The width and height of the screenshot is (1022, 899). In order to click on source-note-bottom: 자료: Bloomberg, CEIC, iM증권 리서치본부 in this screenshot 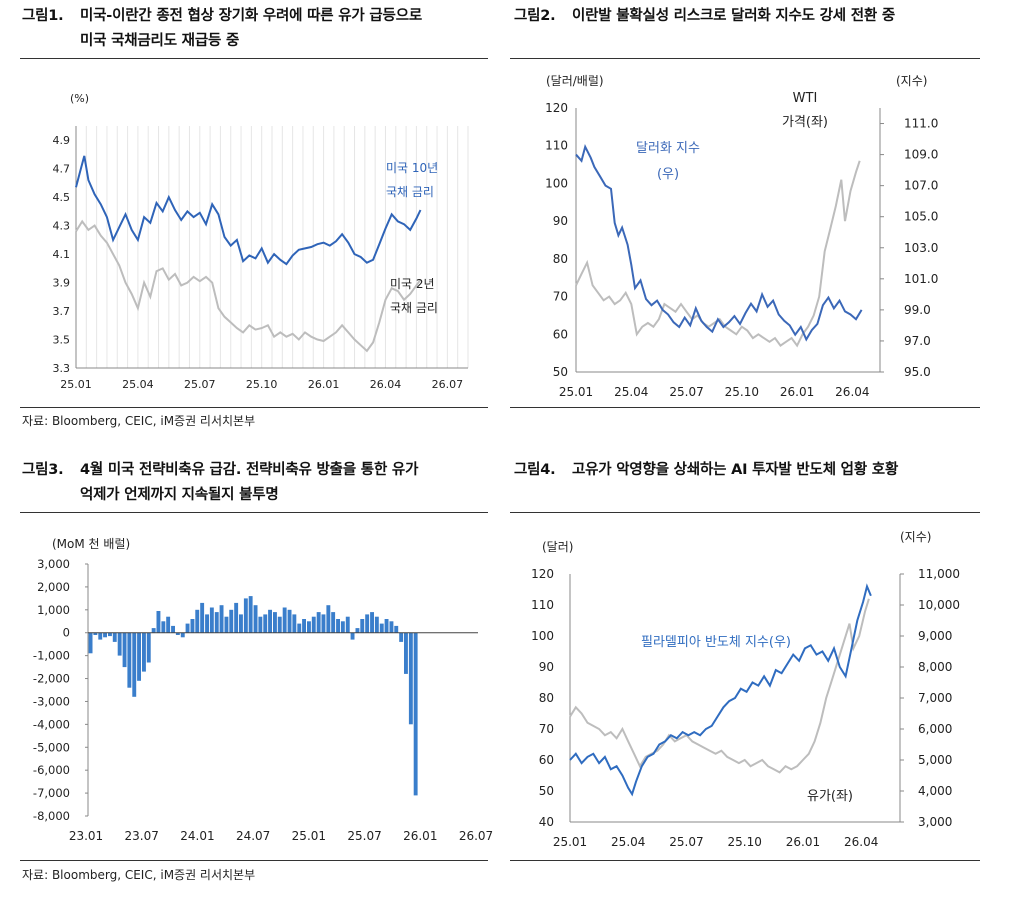, I will do `click(139, 875)`.